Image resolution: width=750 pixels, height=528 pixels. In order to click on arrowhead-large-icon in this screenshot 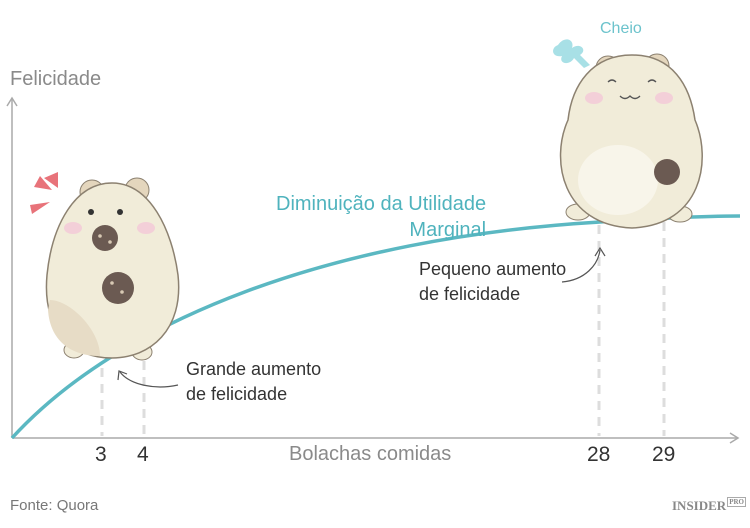, I will do `click(122, 375)`.